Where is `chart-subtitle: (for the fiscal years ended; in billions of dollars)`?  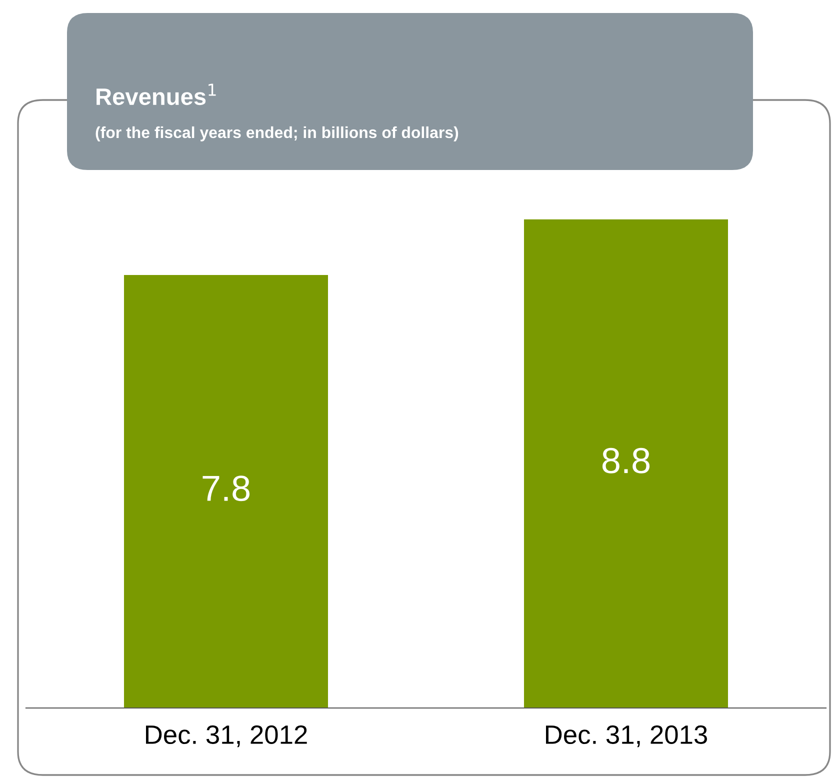
chart-subtitle: (for the fiscal years ended; in billions of dollars) is located at coordinates (277, 134).